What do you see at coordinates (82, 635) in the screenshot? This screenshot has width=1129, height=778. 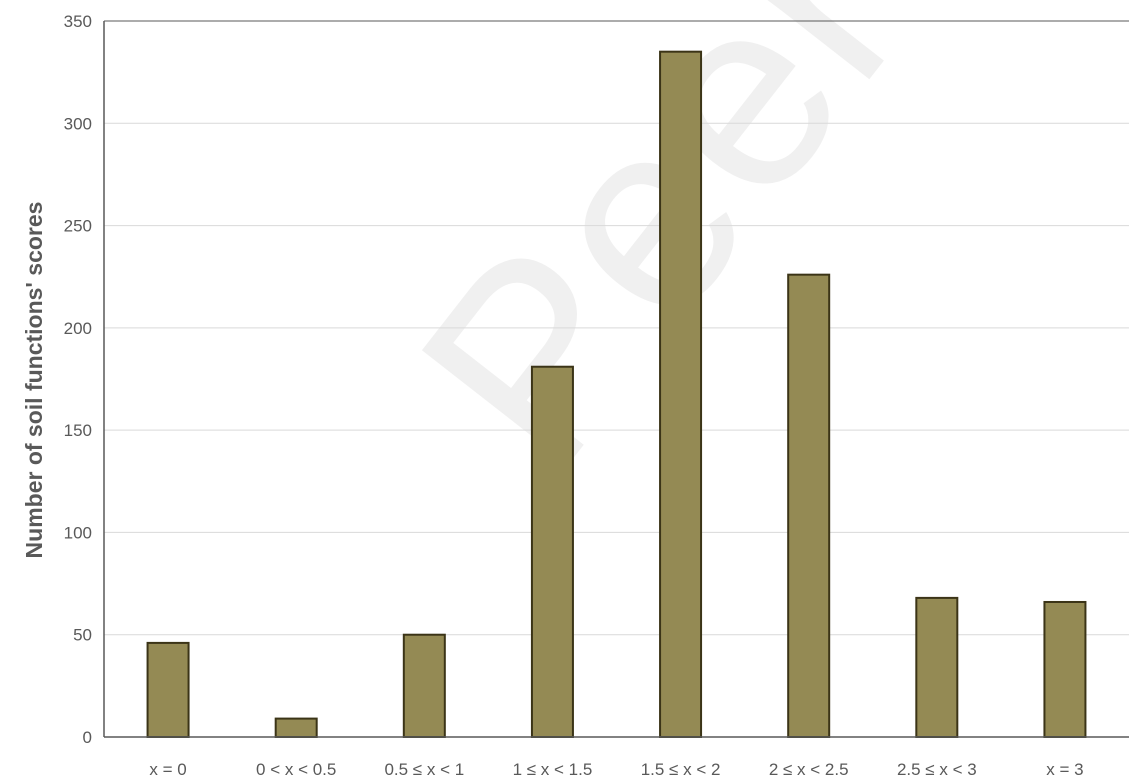 I see `y-tick-label: 50` at bounding box center [82, 635].